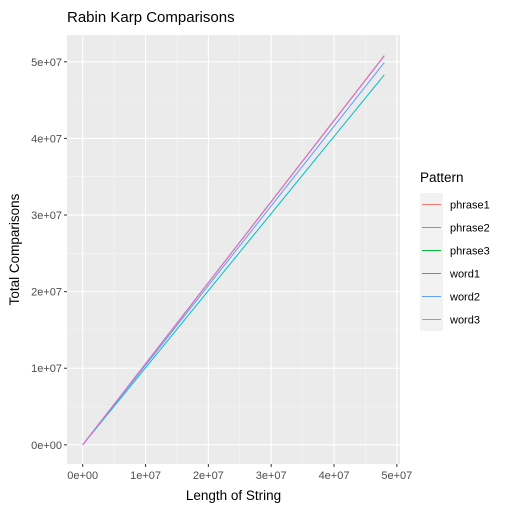 This screenshot has height=511, width=512. Describe the element at coordinates (46, 446) in the screenshot. I see `y-tick-label: 0e+00` at that location.